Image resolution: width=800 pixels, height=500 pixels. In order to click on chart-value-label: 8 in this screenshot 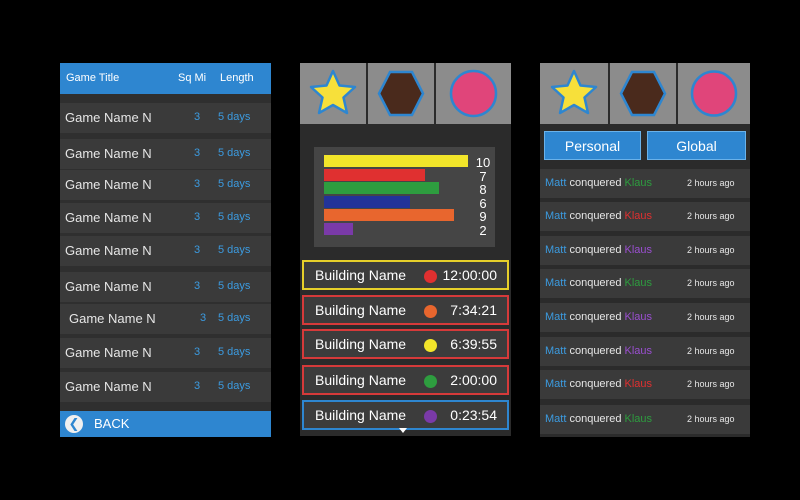, I will do `click(483, 189)`.